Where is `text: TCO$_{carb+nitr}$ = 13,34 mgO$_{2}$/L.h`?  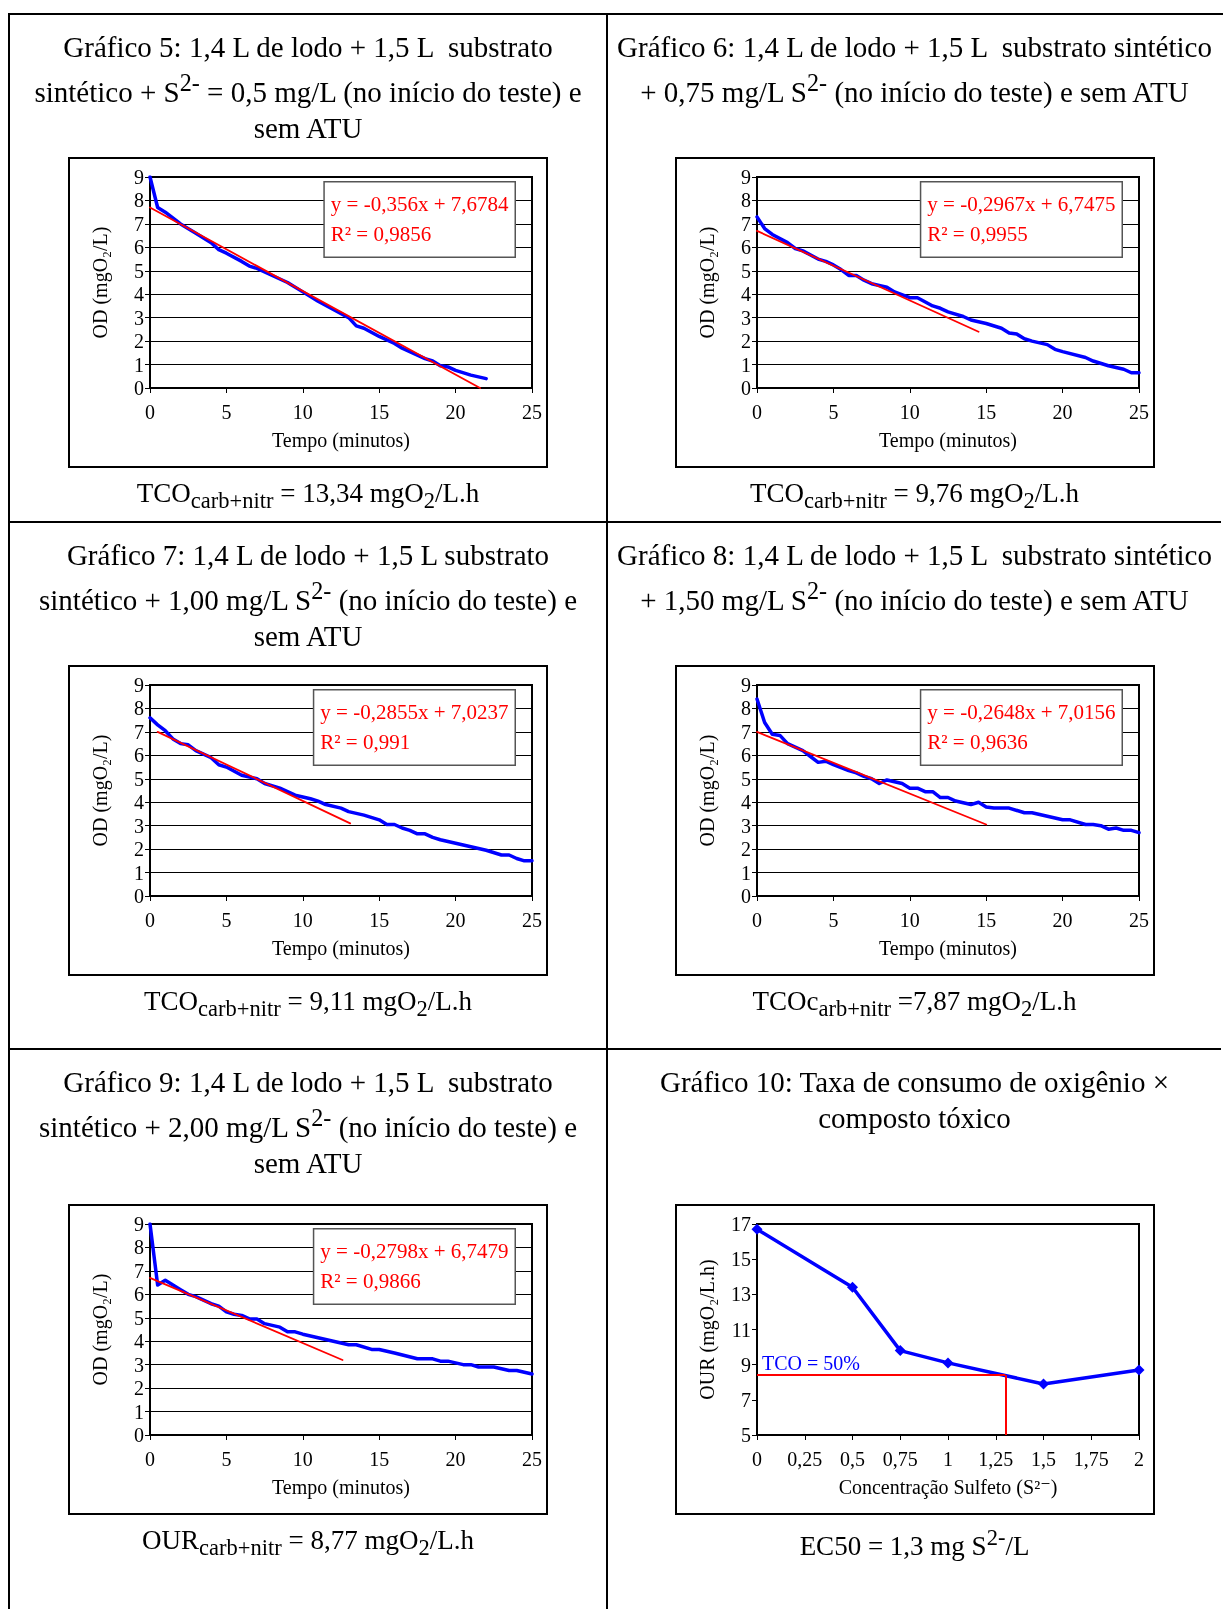
text: TCO$_{carb+nitr}$ = 13,34 mgO$_{2}$/L.h is located at coordinates (308, 496).